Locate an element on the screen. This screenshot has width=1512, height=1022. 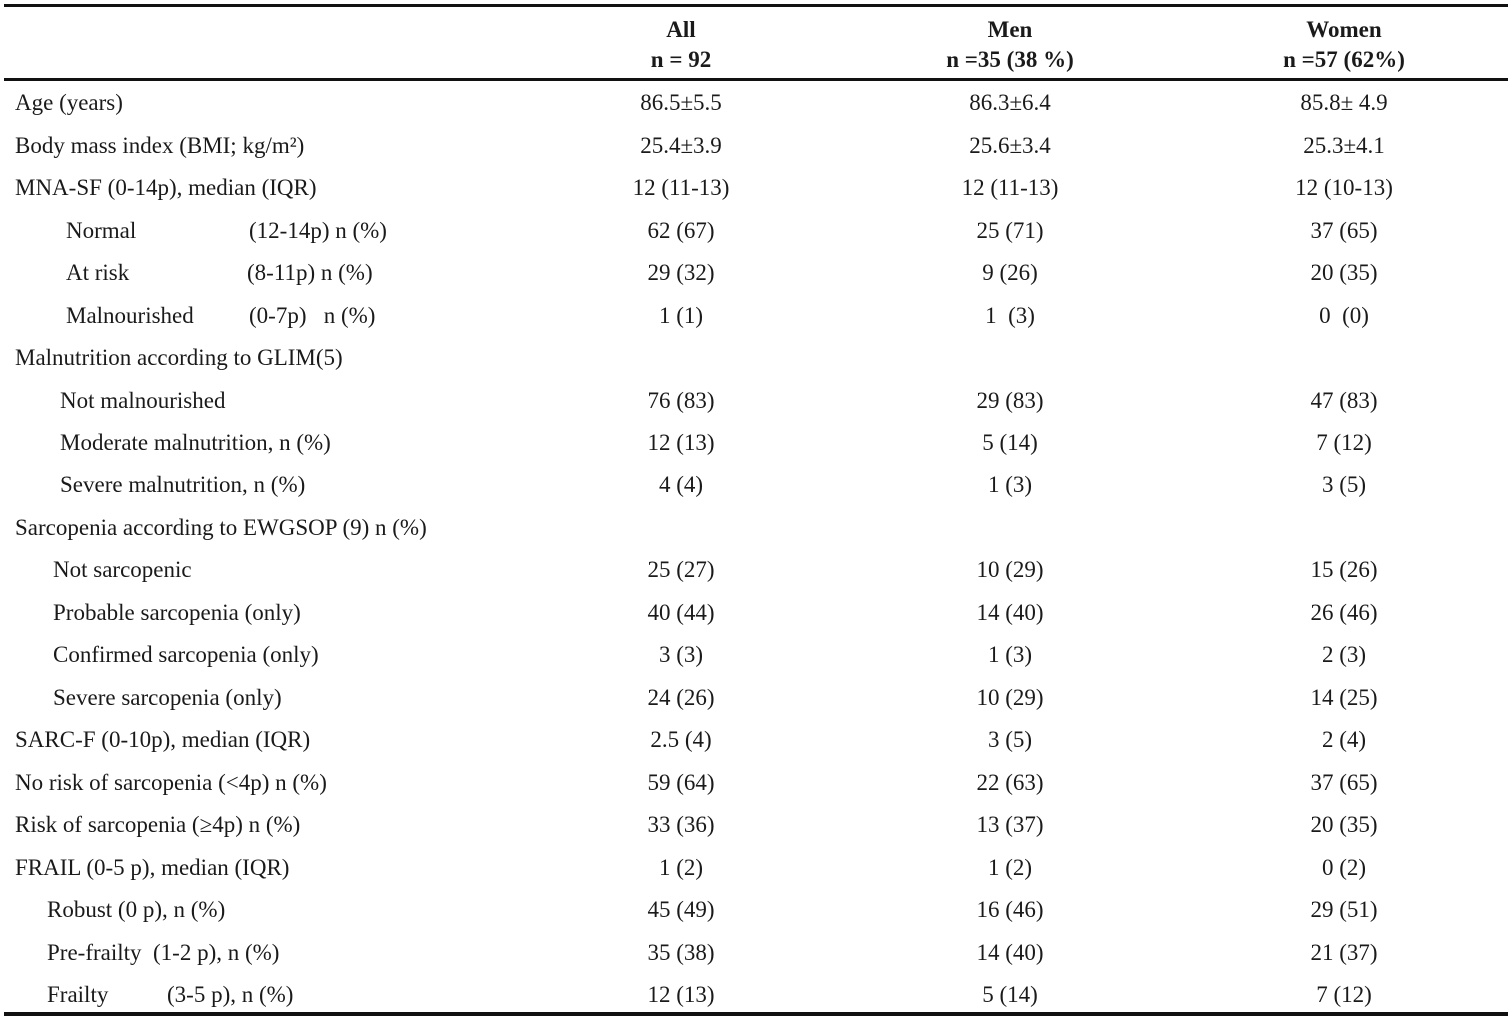
cell-all: 24 (26) is located at coordinates (681, 697).